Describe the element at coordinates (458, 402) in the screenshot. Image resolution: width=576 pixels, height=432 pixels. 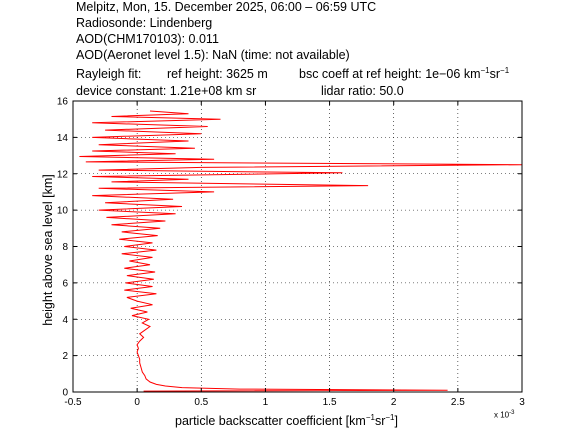
I see `x-tick-label: 2.5` at that location.